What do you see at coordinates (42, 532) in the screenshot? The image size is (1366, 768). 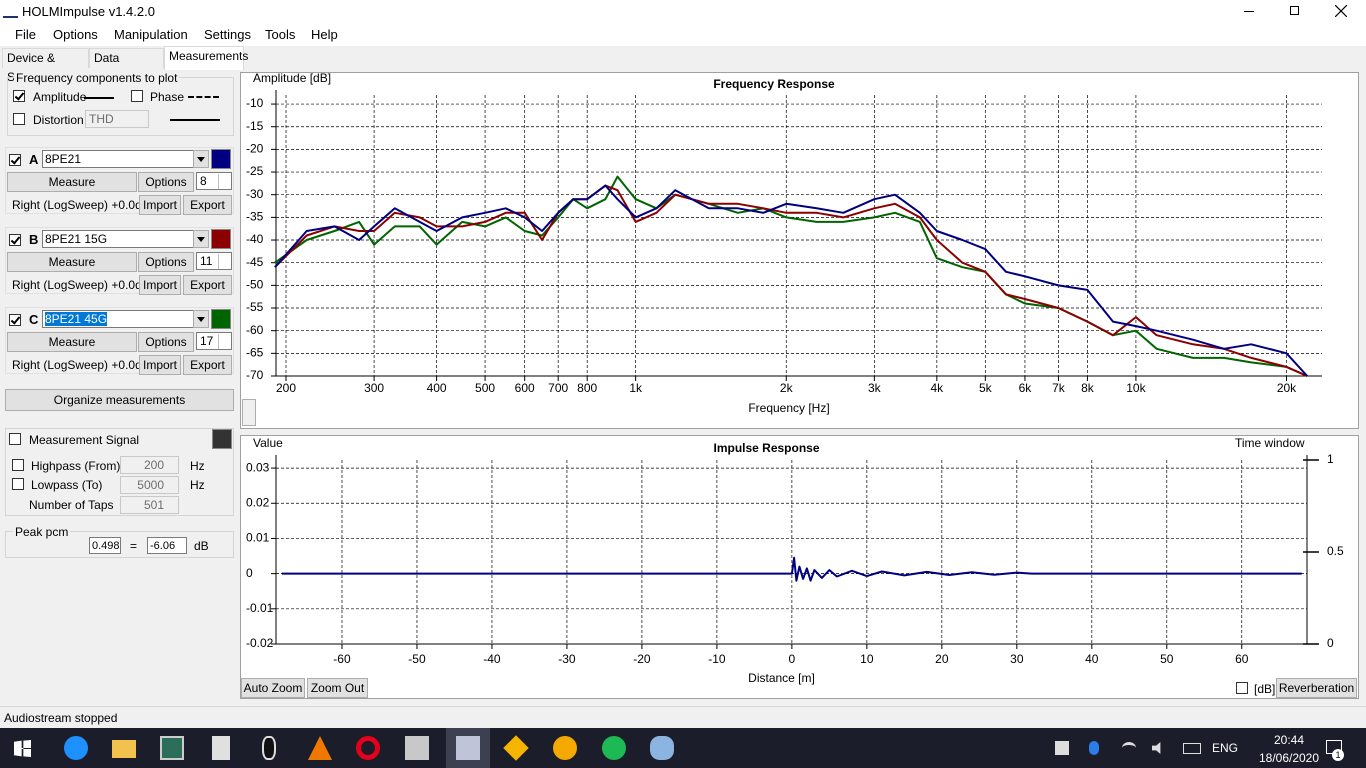 I see `group-title: Peak pcm` at bounding box center [42, 532].